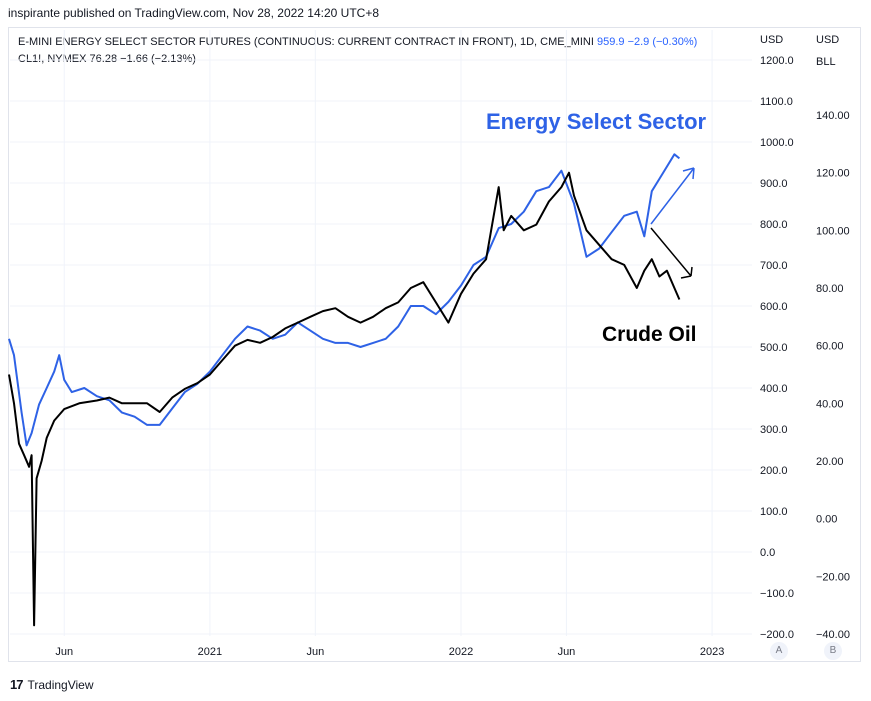 The height and width of the screenshot is (701, 871). Describe the element at coordinates (826, 62) in the screenshot. I see `right-axis-unit-secondary: BLL` at that location.